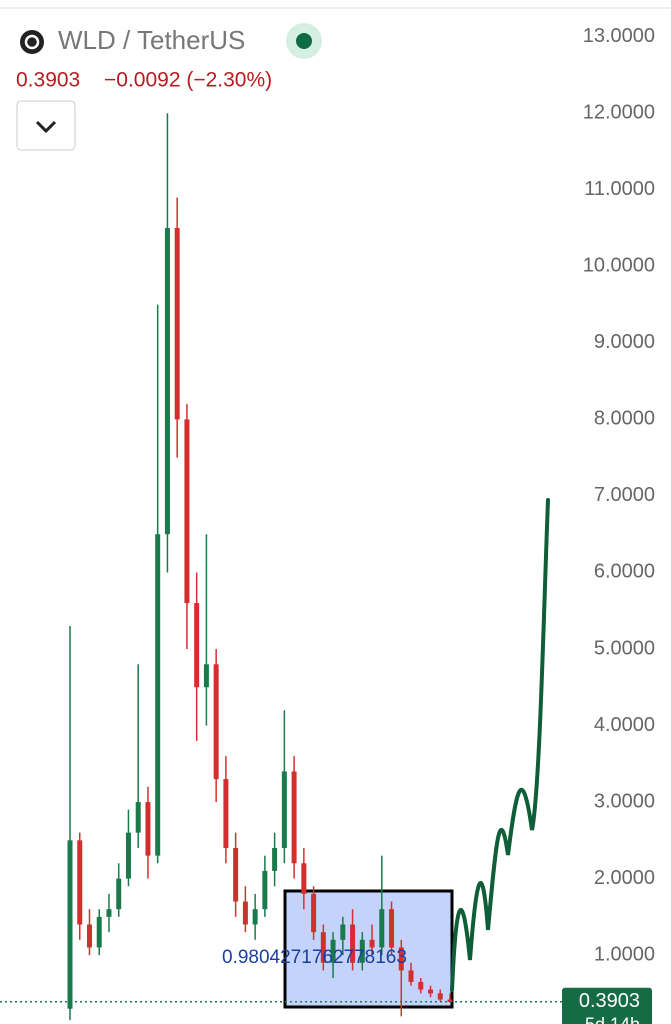  Describe the element at coordinates (624, 572) in the screenshot. I see `y-tick-label: 6.0000` at that location.